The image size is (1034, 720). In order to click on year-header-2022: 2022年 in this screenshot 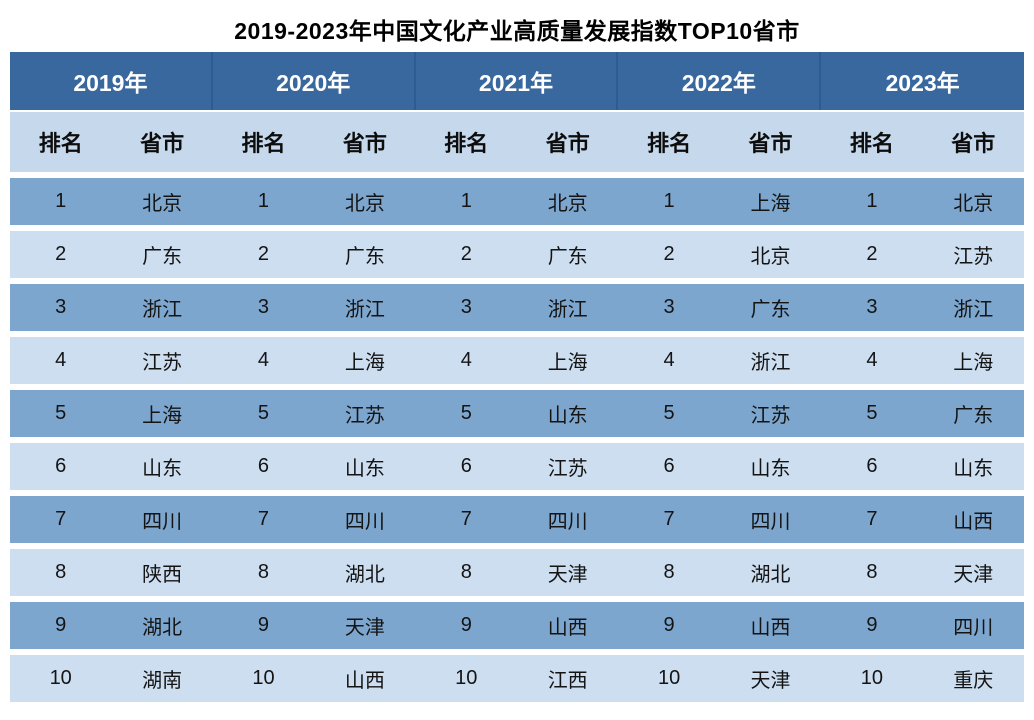, I will do `click(720, 81)`.